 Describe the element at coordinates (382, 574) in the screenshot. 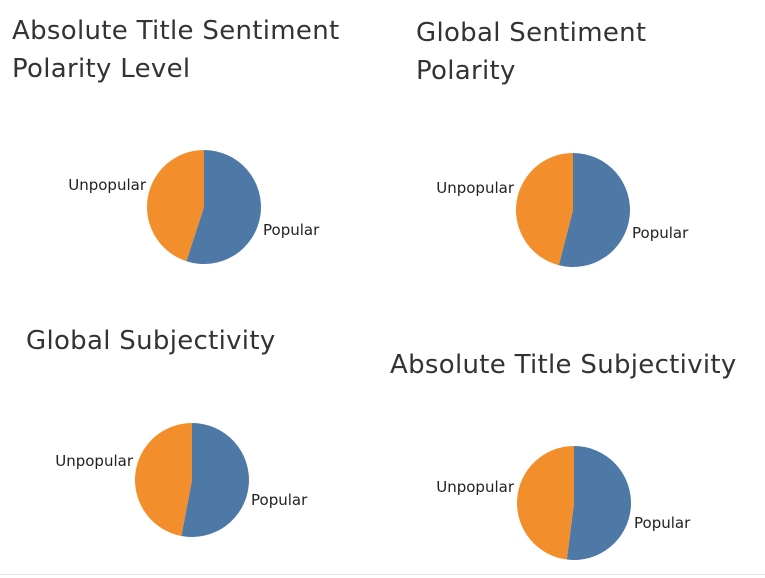

I see `bottom-divider` at that location.